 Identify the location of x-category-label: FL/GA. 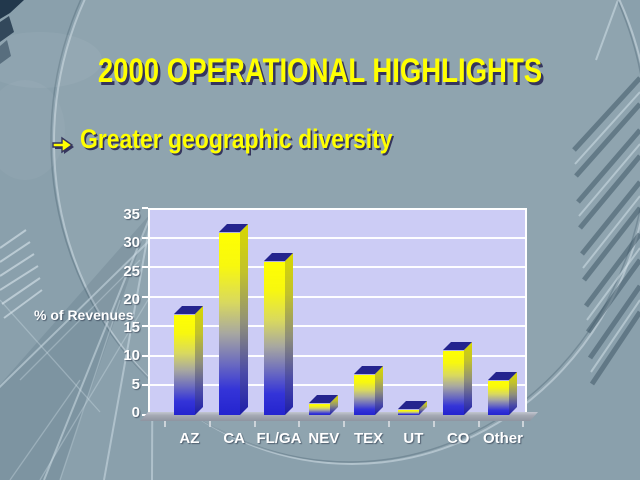
(279, 438).